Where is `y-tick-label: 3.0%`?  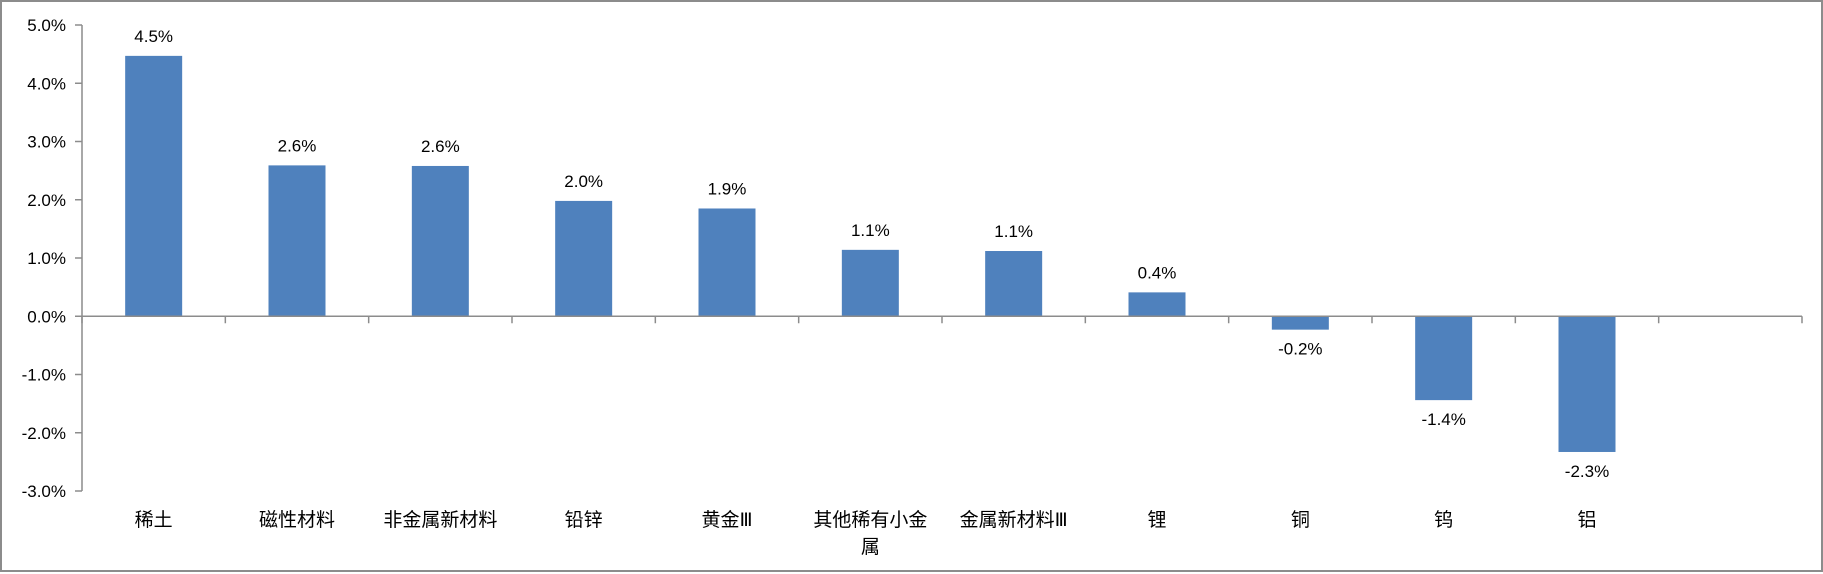 y-tick-label: 3.0% is located at coordinates (46, 142).